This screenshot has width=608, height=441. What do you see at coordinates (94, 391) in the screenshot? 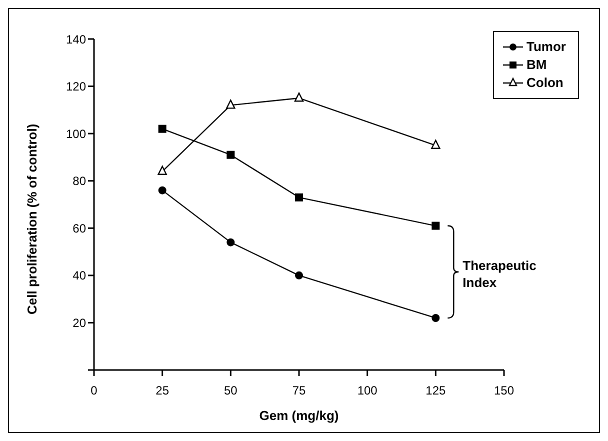
I see `x-tick-label: 0` at bounding box center [94, 391].